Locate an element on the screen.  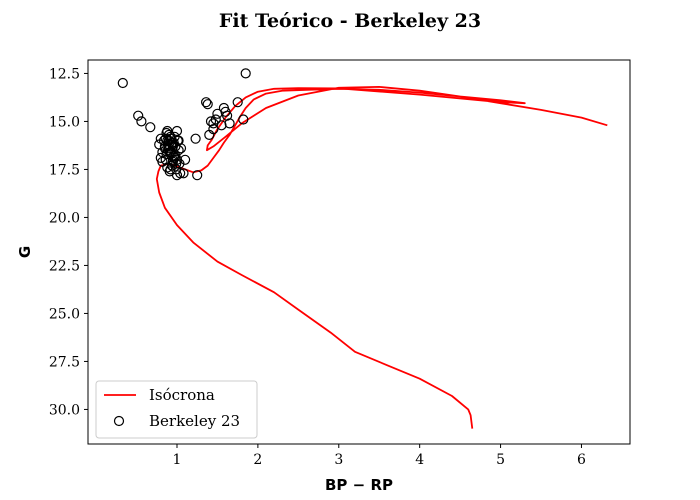
x-tick-label: 5 is located at coordinates (500, 460).